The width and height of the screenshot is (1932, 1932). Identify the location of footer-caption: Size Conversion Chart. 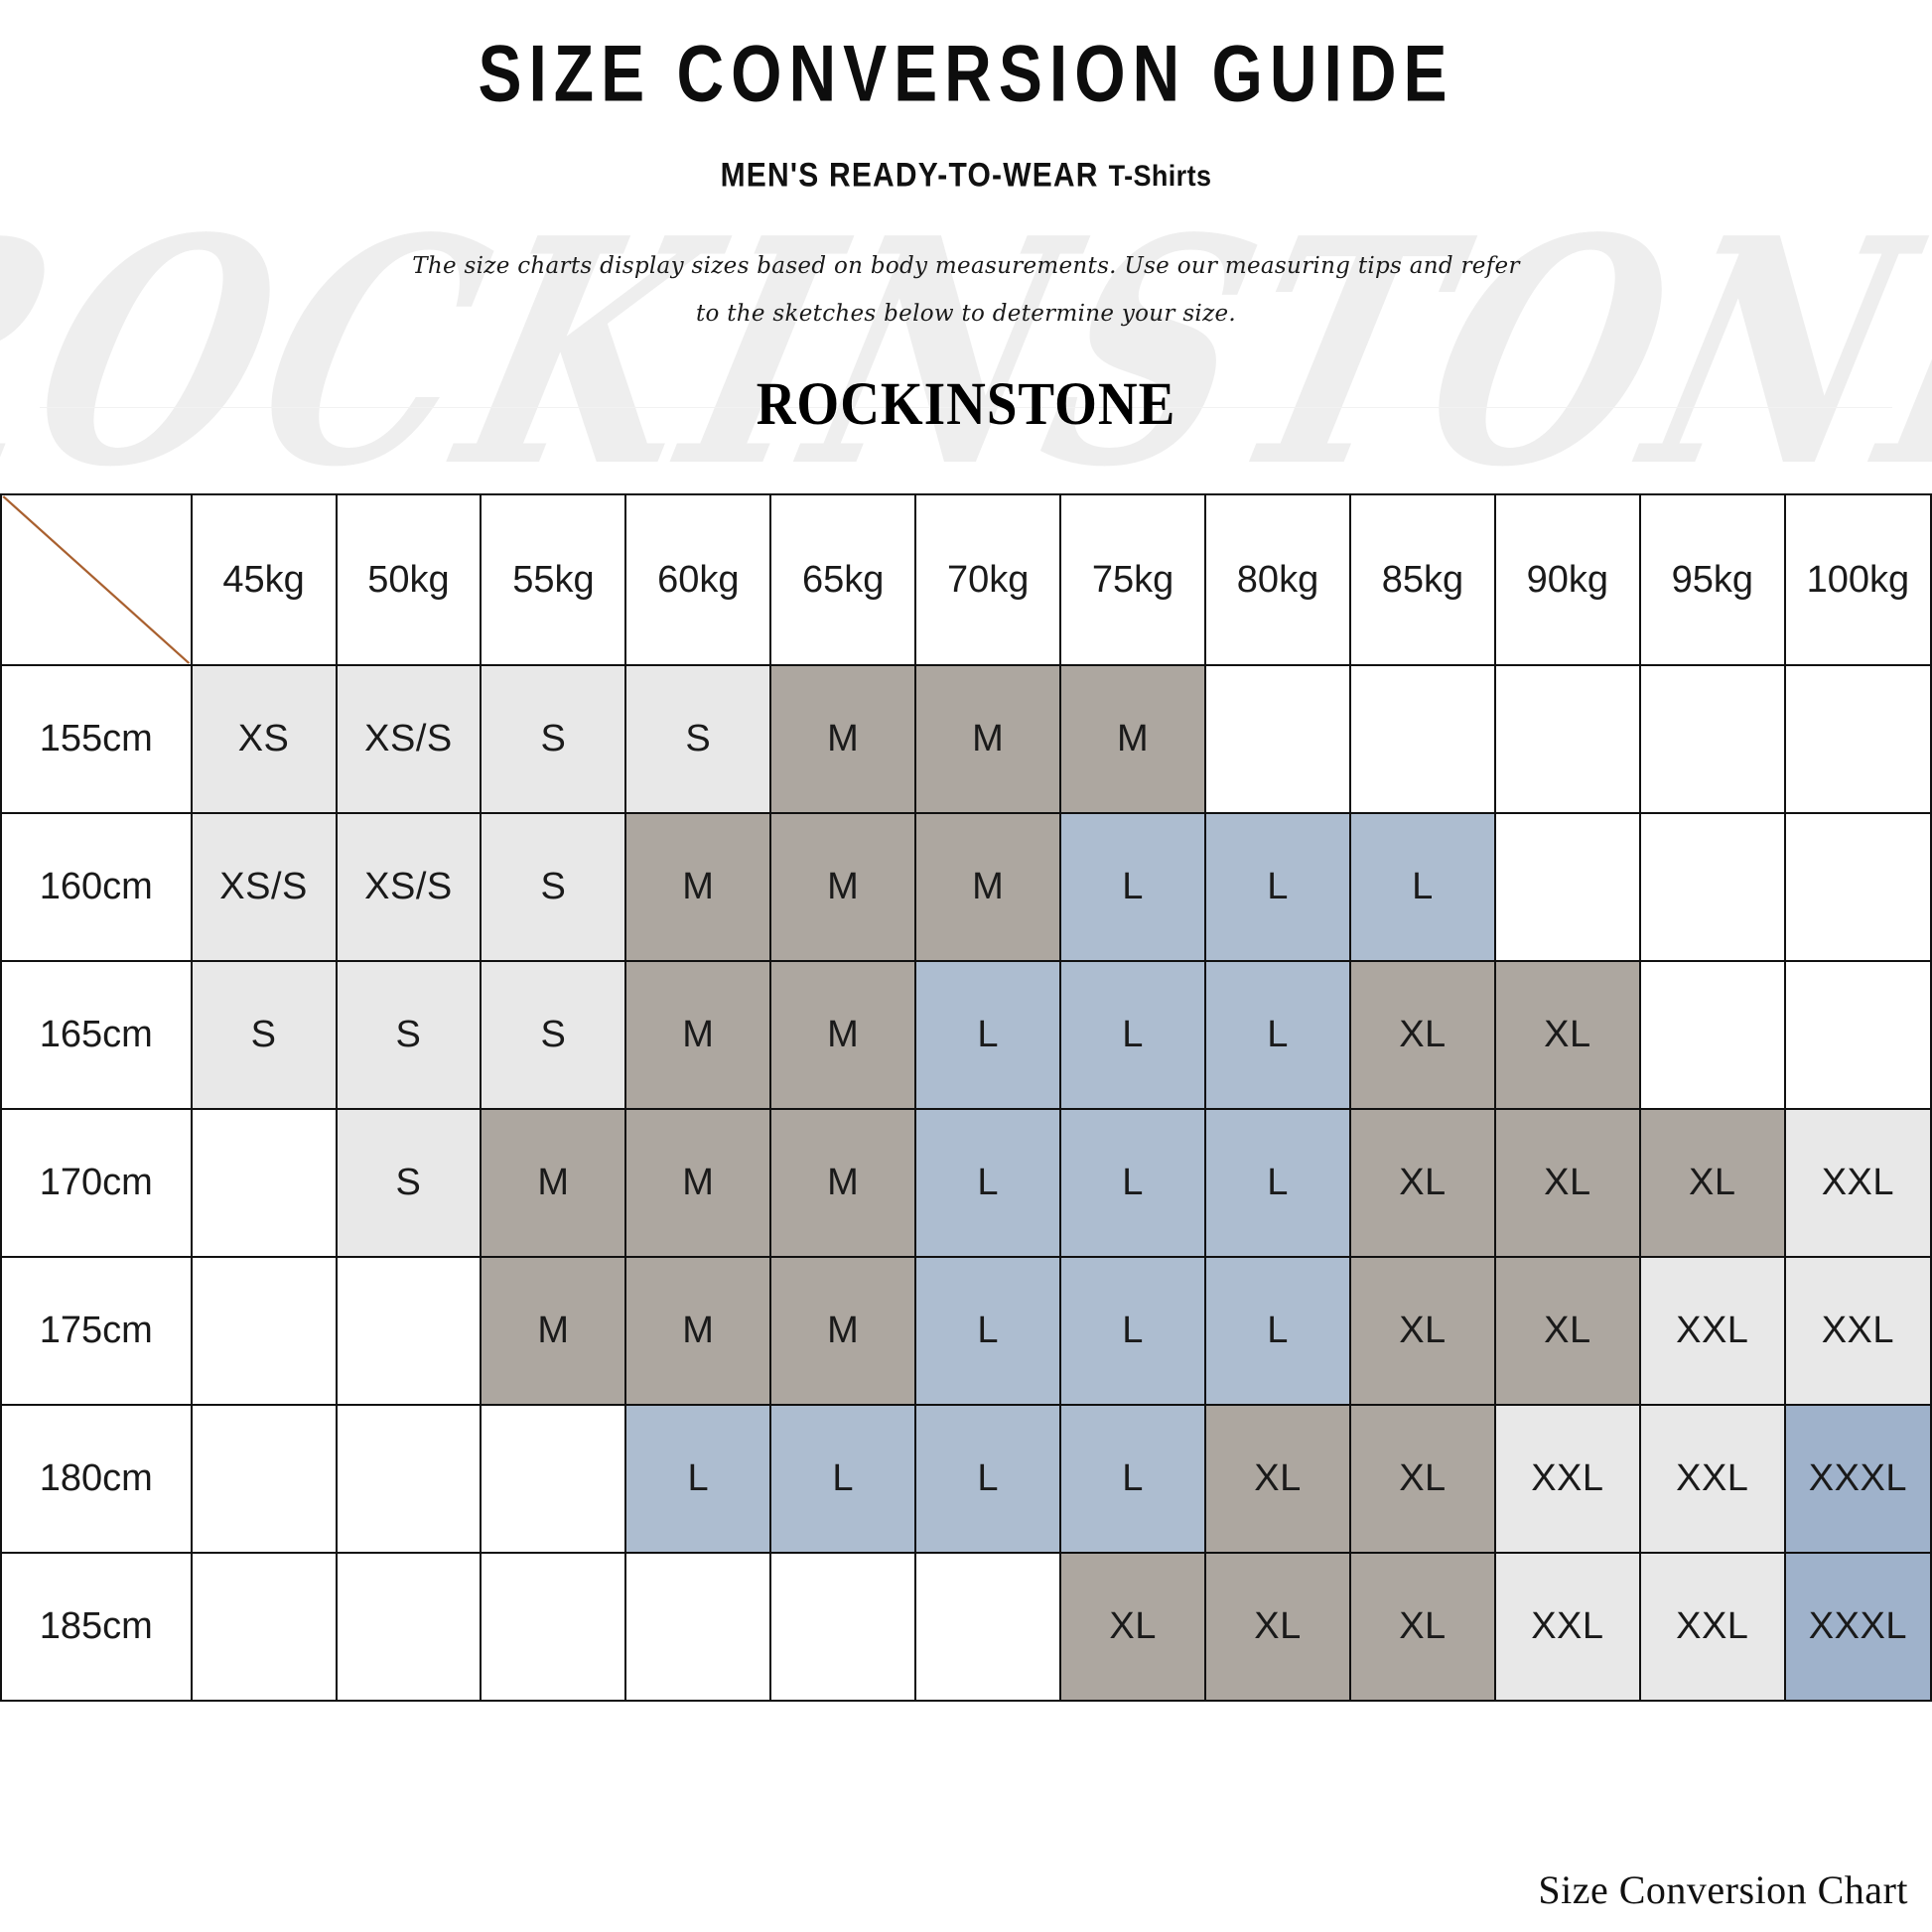
(1723, 1889).